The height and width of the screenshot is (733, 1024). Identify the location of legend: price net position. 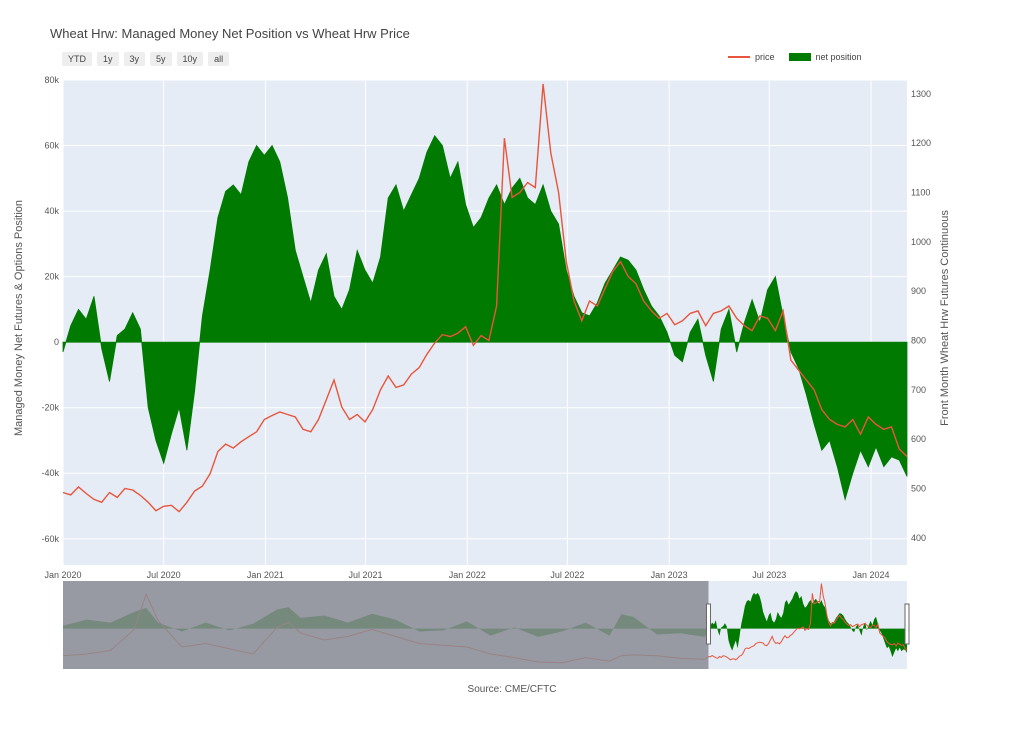
(795, 57).